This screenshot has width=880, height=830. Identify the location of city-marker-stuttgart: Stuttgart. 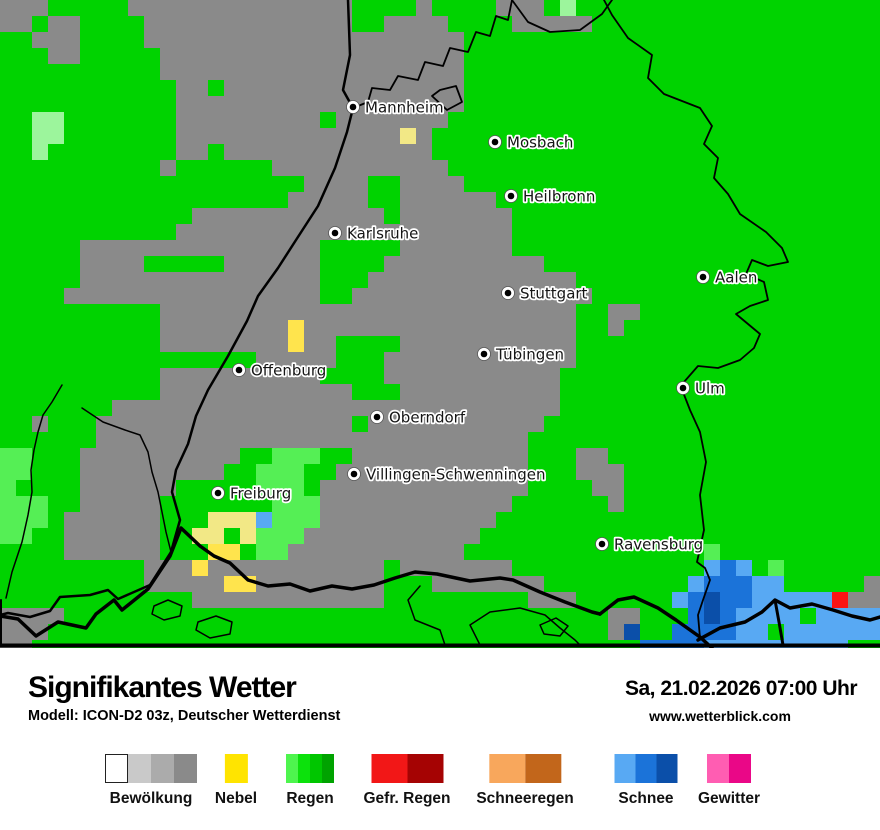
(545, 293).